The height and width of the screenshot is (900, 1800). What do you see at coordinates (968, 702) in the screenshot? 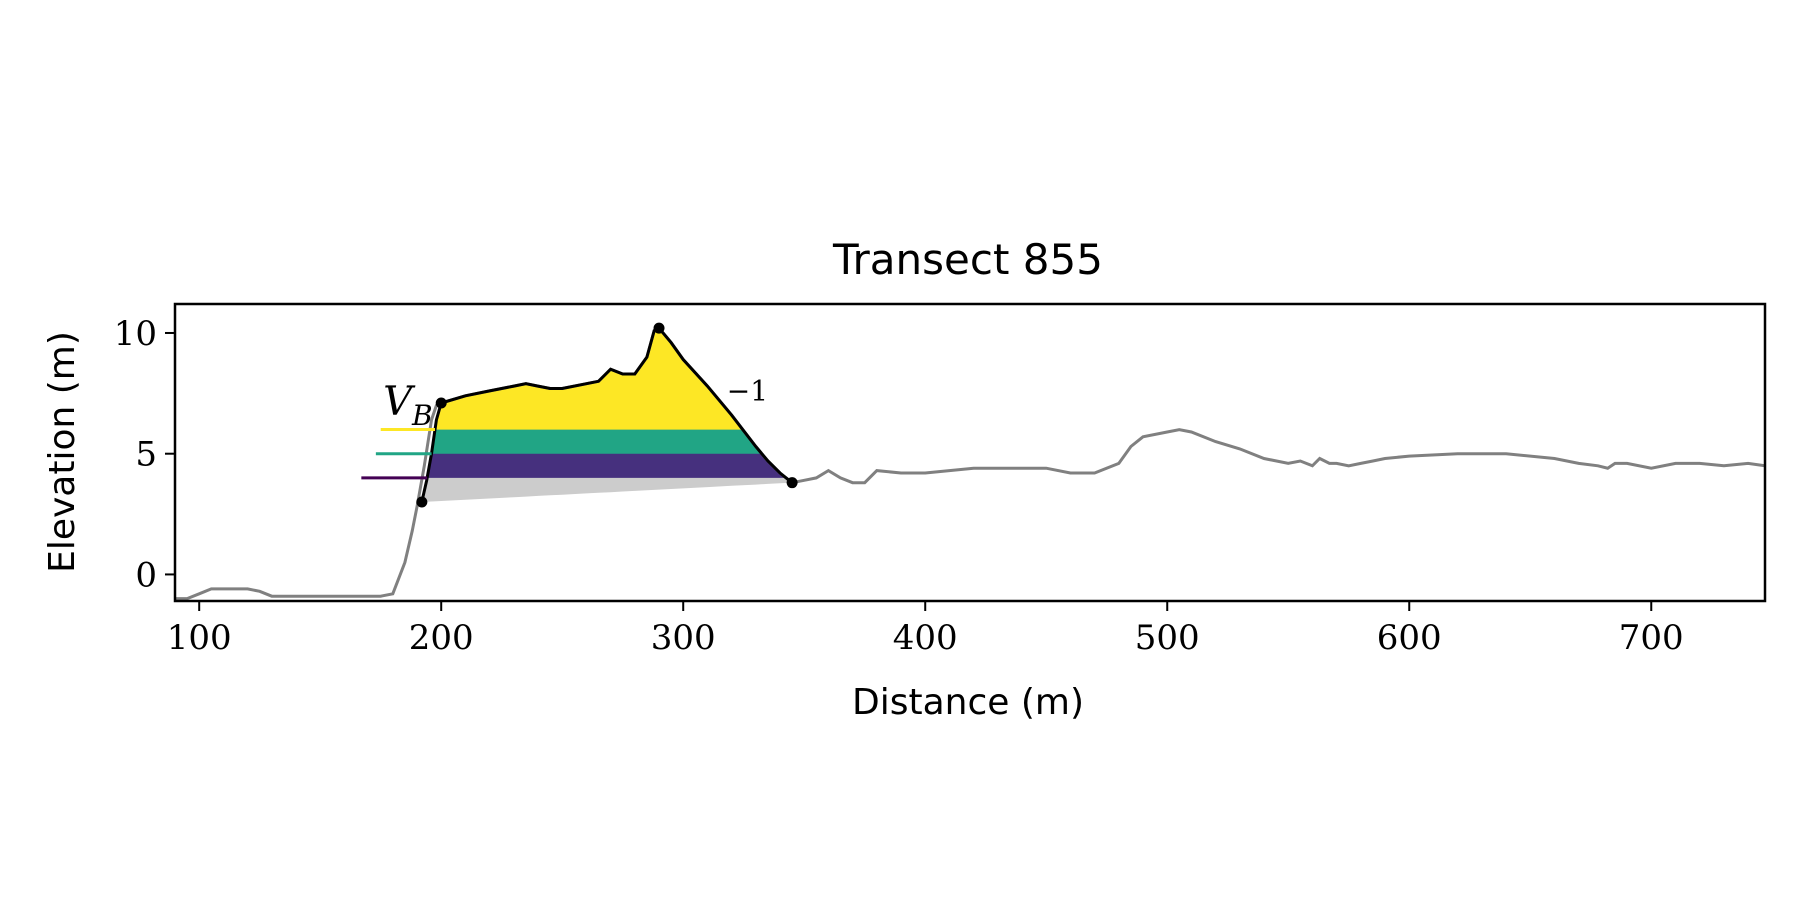
I see `x-axis-label: Distance (m)` at bounding box center [968, 702].